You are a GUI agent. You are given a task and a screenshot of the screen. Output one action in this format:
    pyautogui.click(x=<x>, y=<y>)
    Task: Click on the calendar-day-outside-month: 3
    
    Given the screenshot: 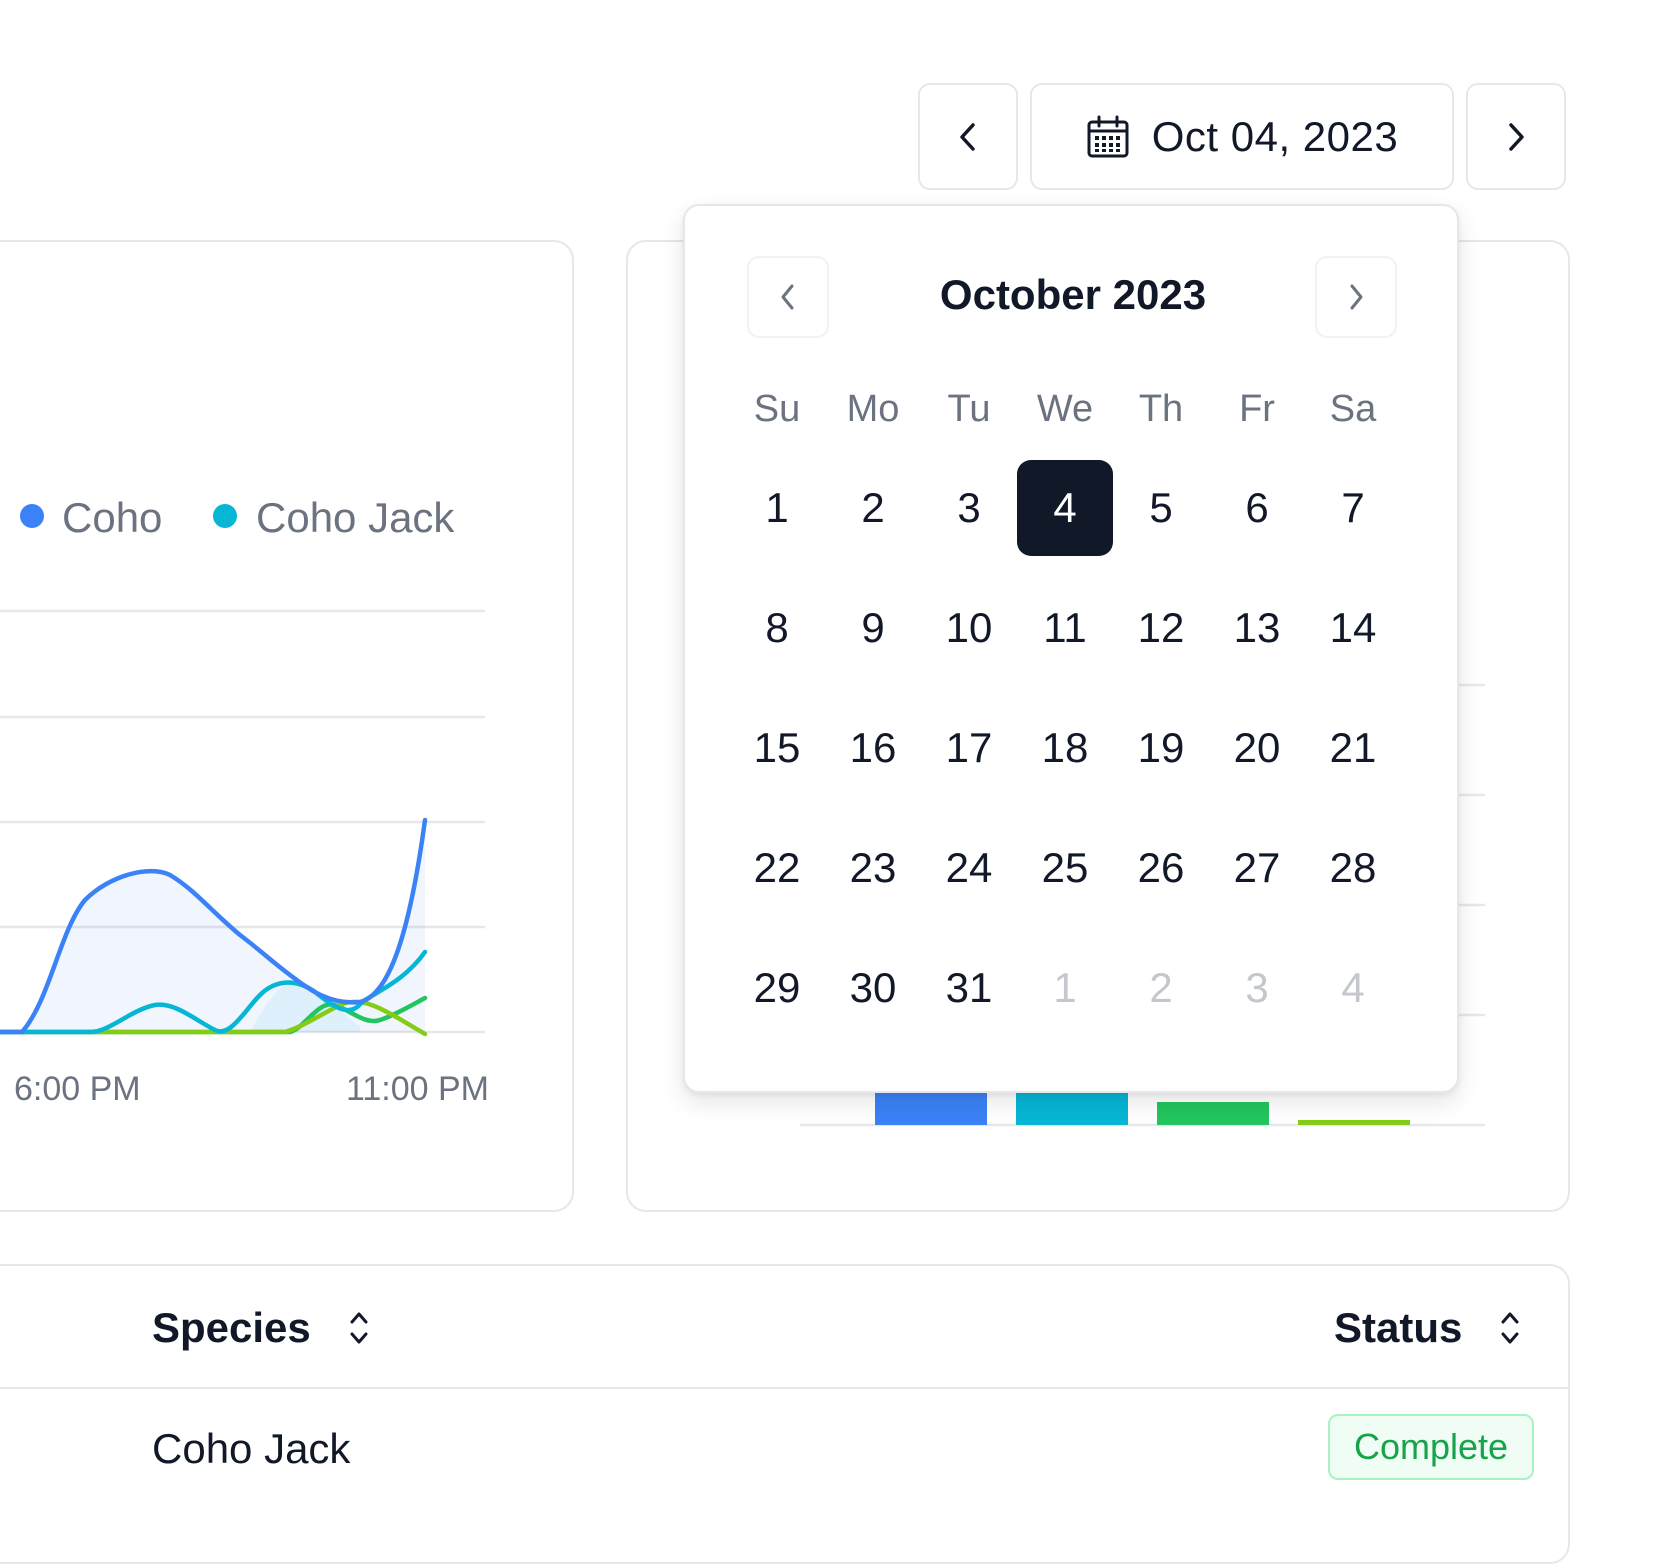 What is the action you would take?
    pyautogui.click(x=1257, y=987)
    